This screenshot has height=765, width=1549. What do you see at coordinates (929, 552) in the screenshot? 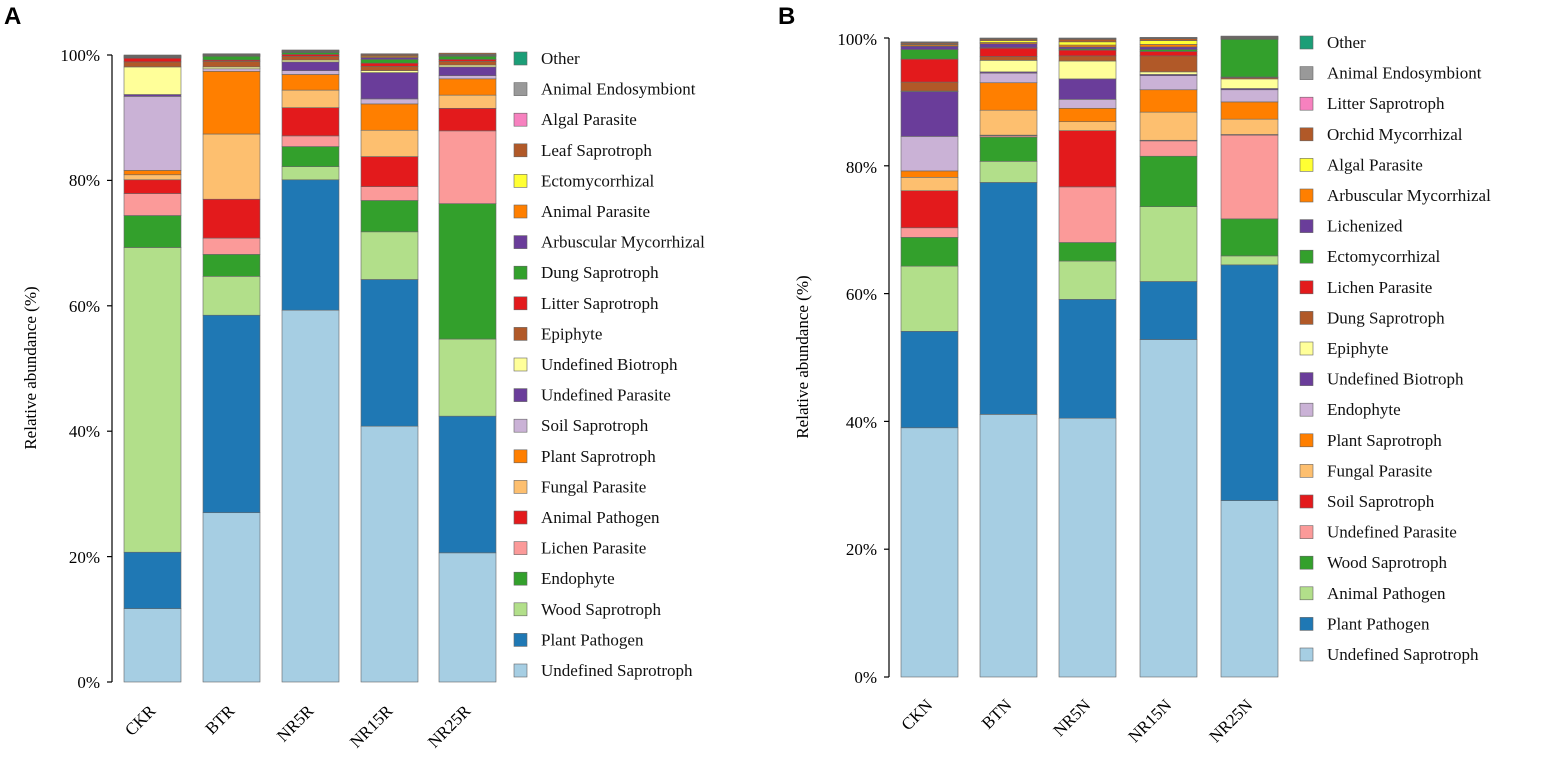
I see `bar-segment-ckn-undefined-saprotroph` at bounding box center [929, 552].